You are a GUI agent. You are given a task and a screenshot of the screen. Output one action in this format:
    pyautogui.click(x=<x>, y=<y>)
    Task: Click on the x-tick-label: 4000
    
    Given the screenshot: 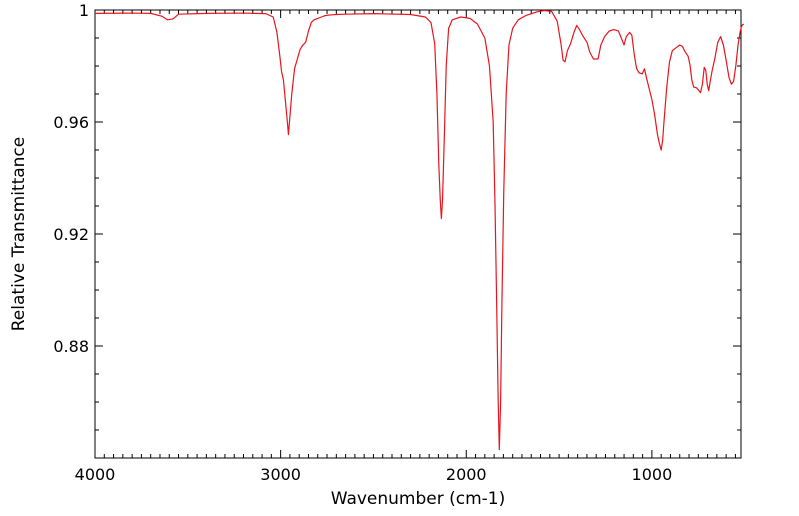 What is the action you would take?
    pyautogui.click(x=95, y=474)
    